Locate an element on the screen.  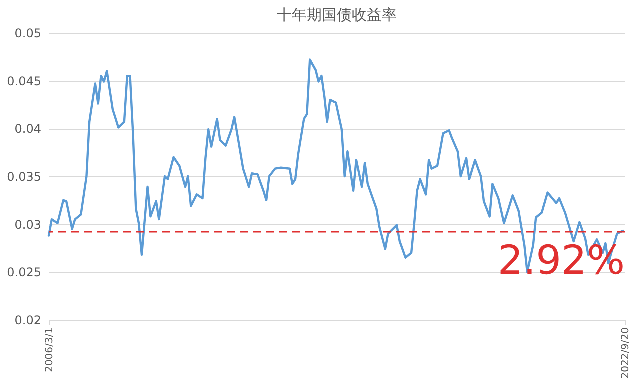
y-tick-label: 0.035 is located at coordinates (24, 177).